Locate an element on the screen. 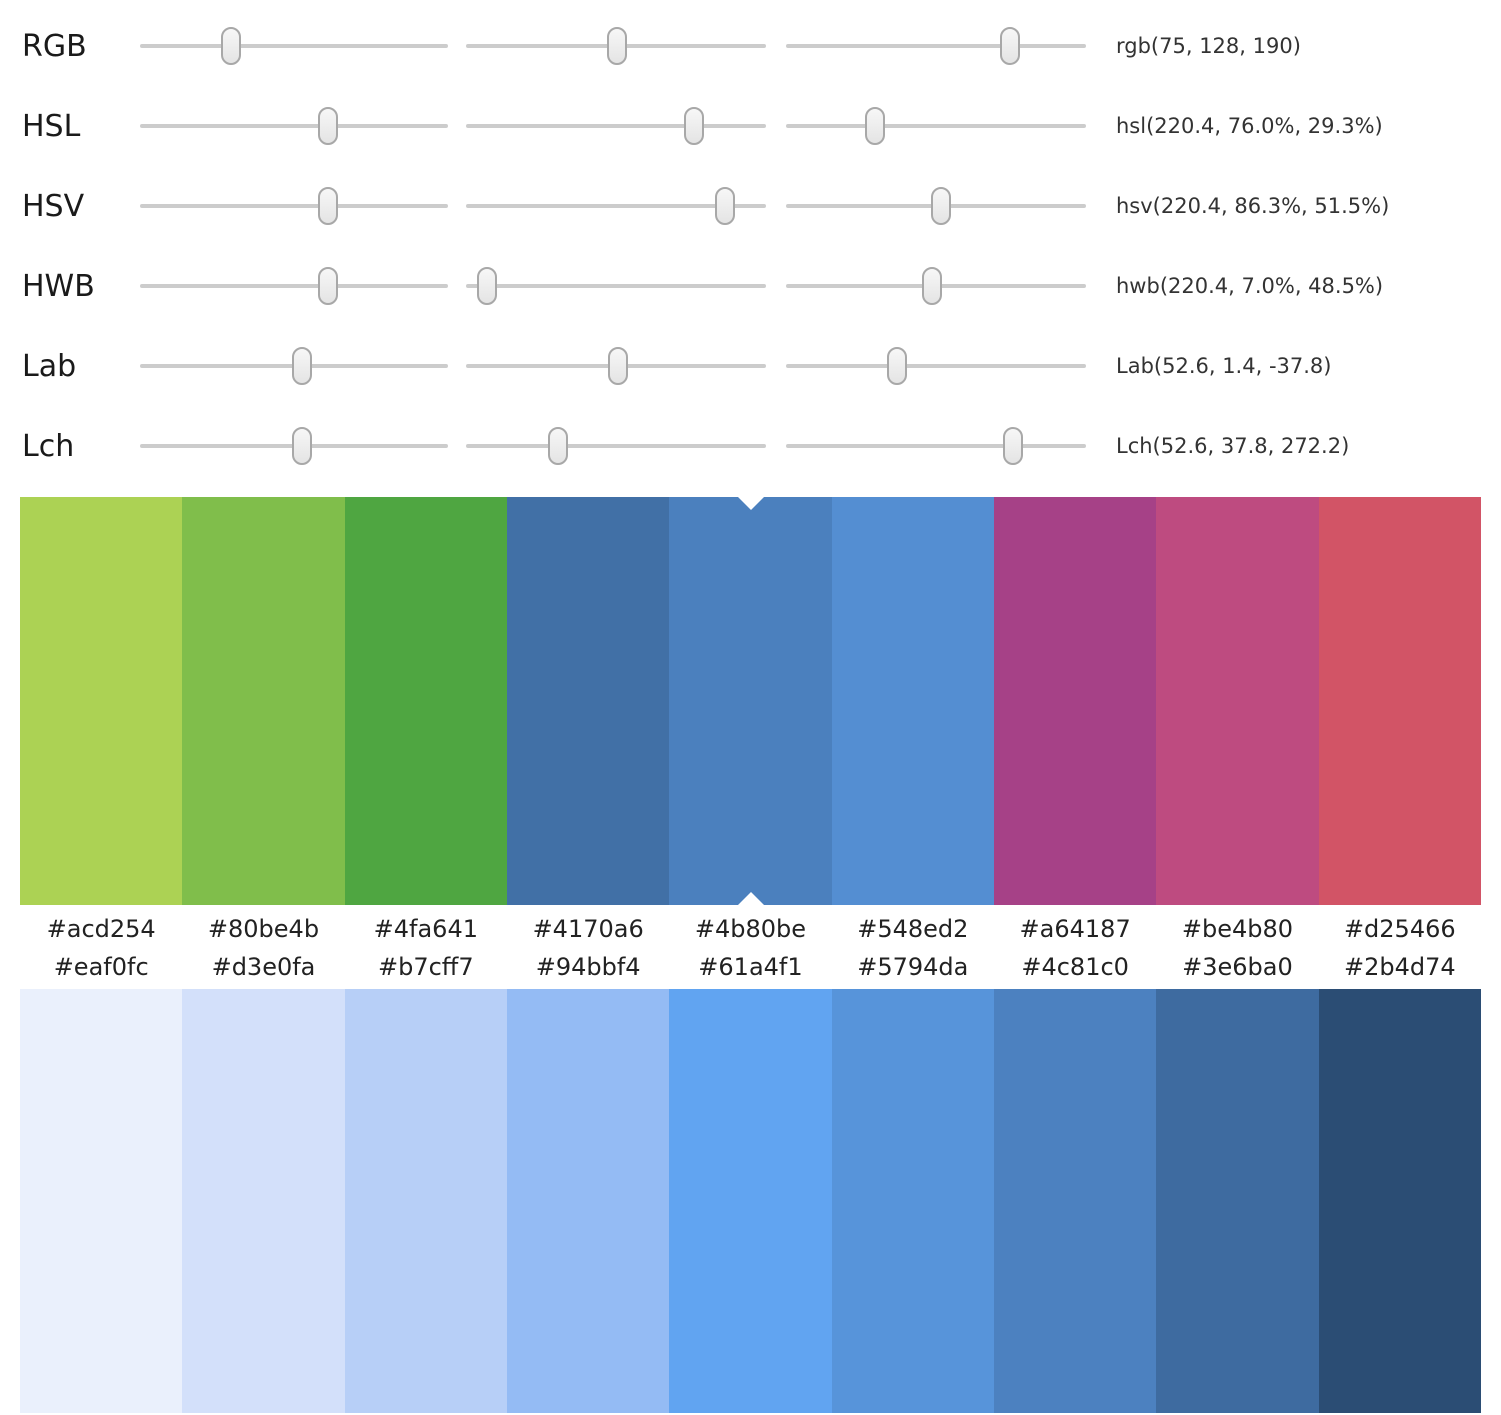  slider-value-text: hsv(220.4, 86.3%, 51.5%) is located at coordinates (1253, 206).